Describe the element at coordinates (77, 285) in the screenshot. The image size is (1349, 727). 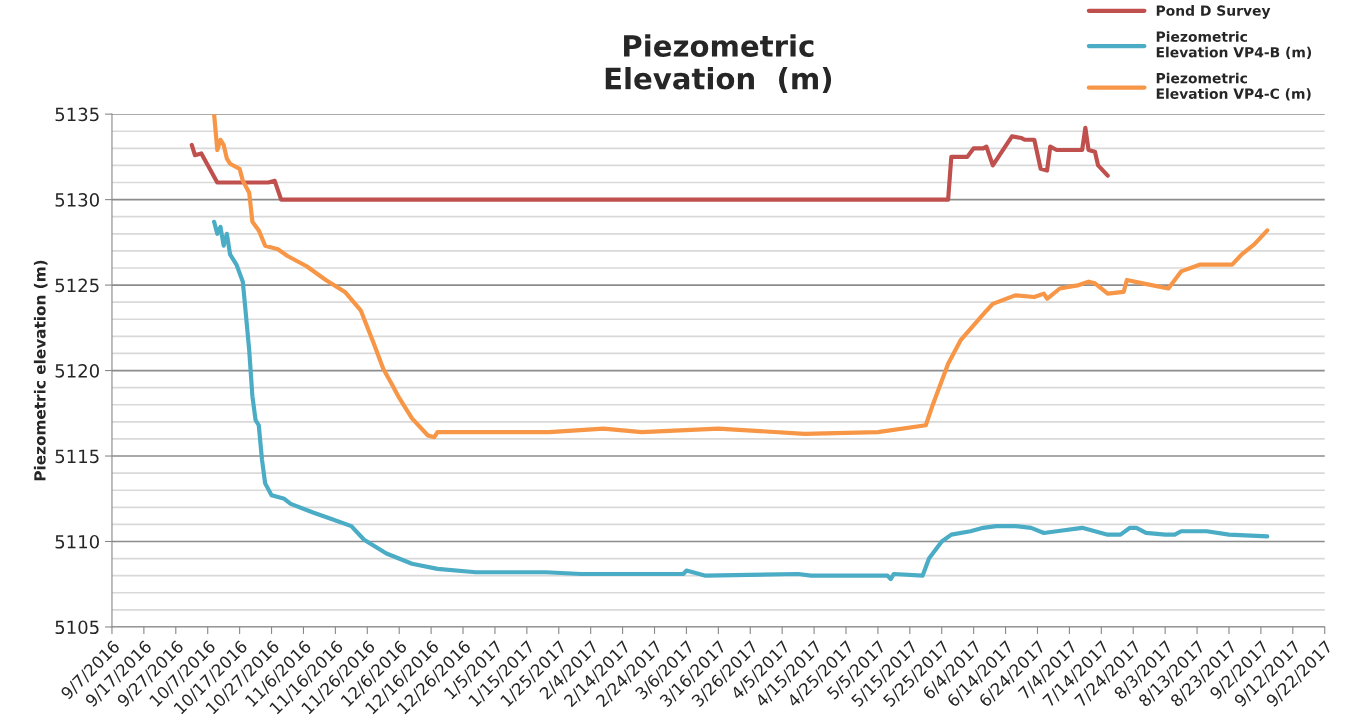
I see `y-tick-label: 5125` at that location.